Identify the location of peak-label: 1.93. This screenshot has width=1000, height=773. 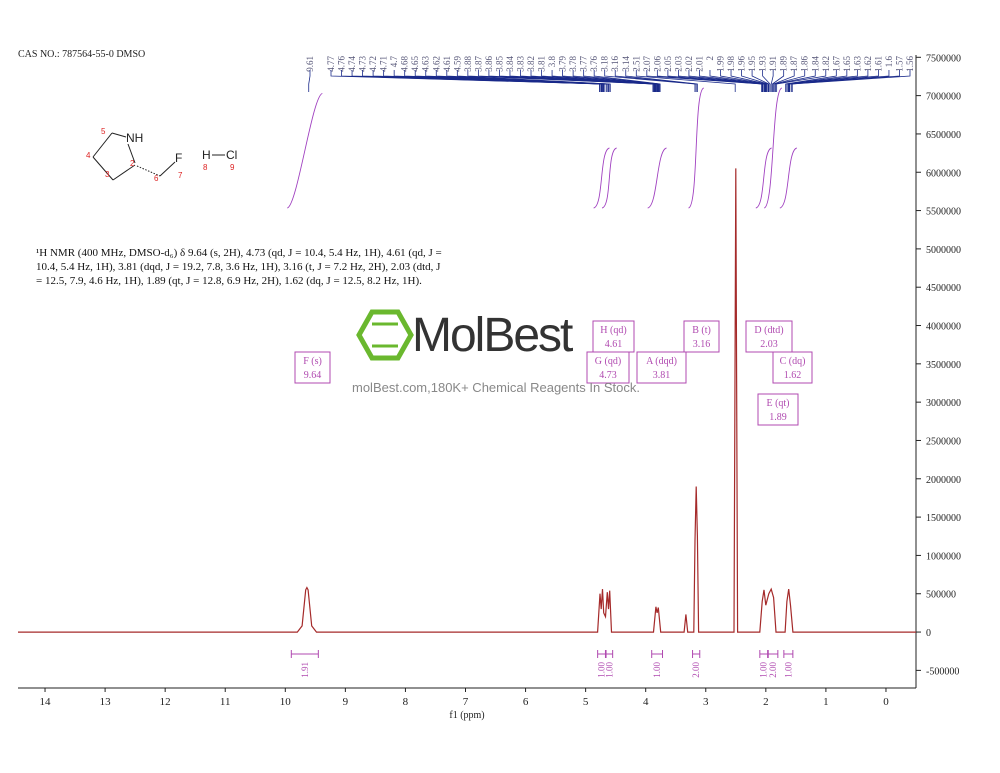
(763, 64).